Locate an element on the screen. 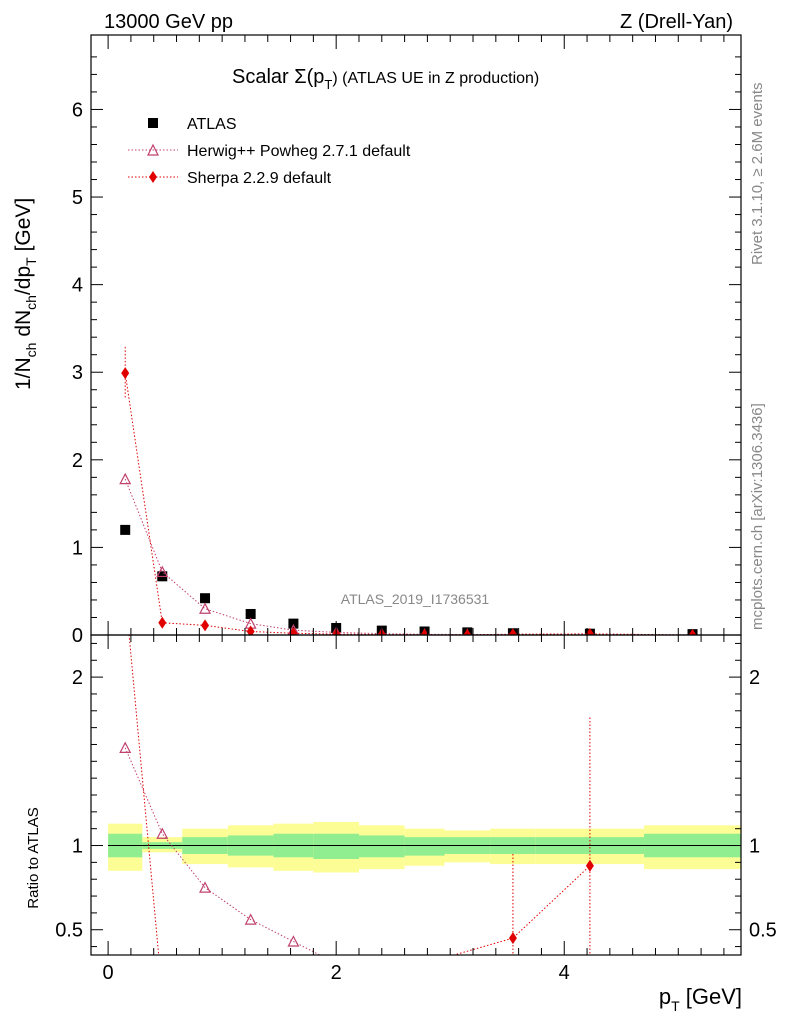 This screenshot has width=786, height=1024. ratio-y-tick-label: 1 is located at coordinates (77, 847).